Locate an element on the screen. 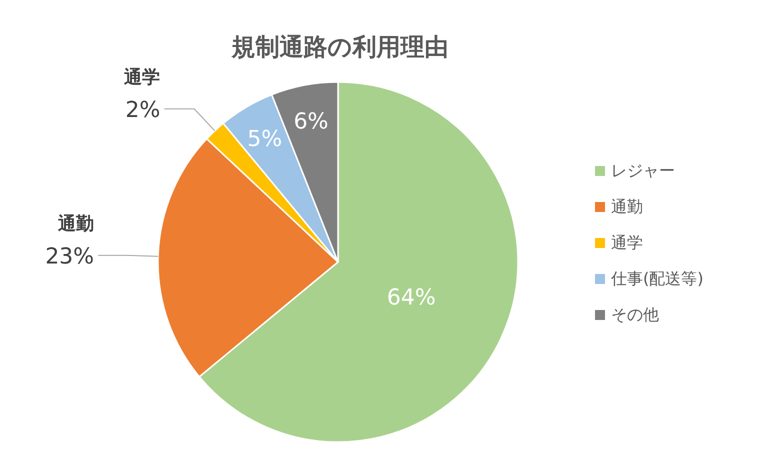  data-label: 通勤 23% is located at coordinates (69, 241).